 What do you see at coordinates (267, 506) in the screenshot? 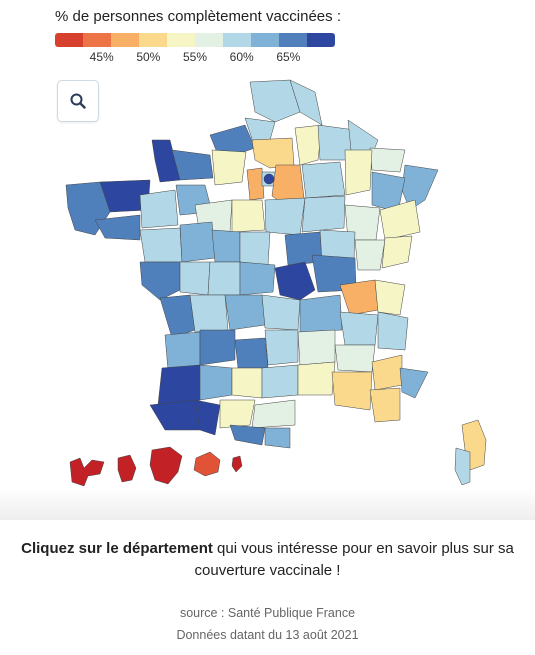
I see `map-bottom-shadow` at bounding box center [267, 506].